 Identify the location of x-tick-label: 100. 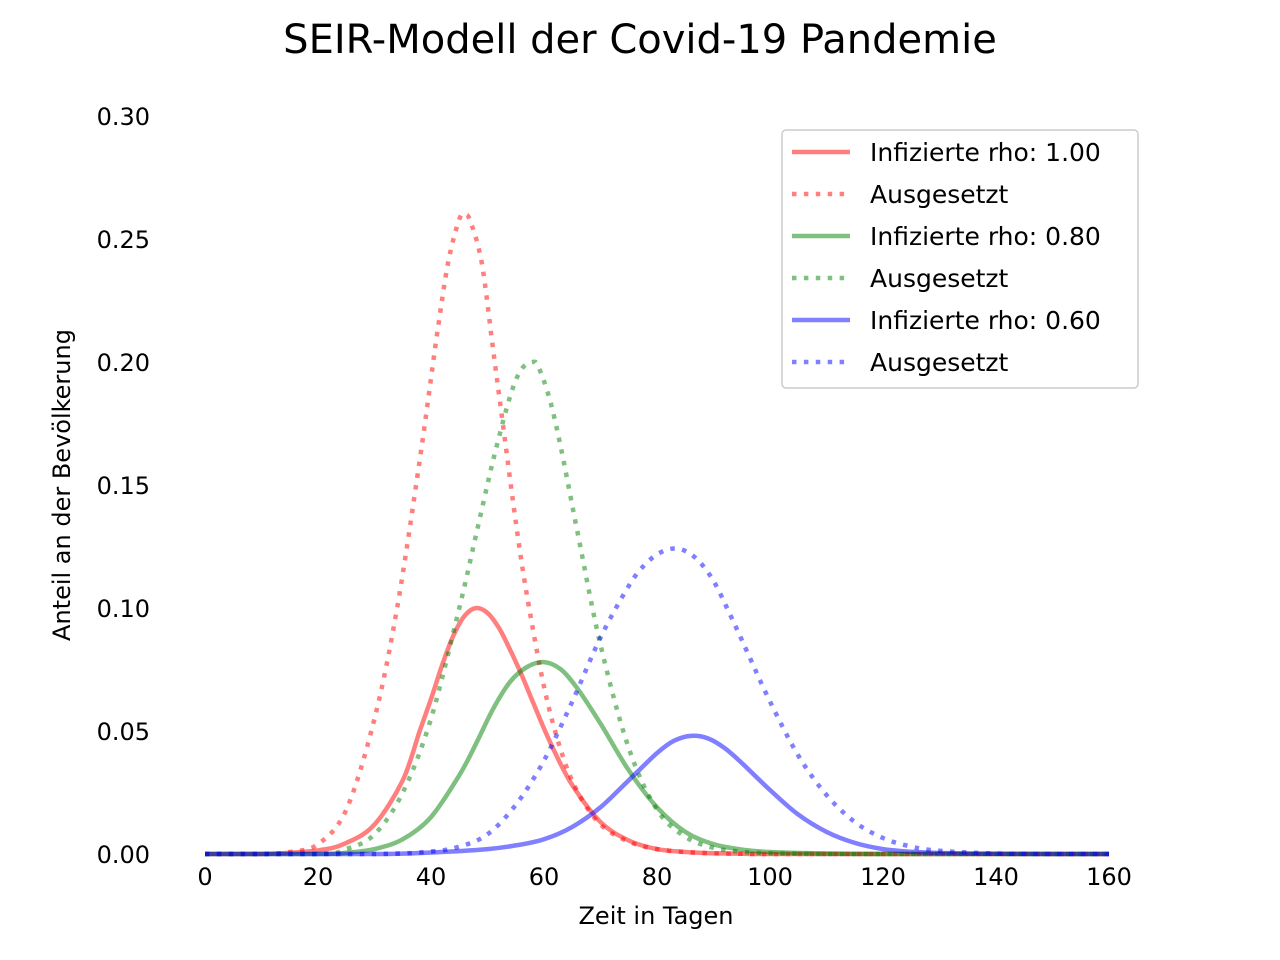
(770, 877).